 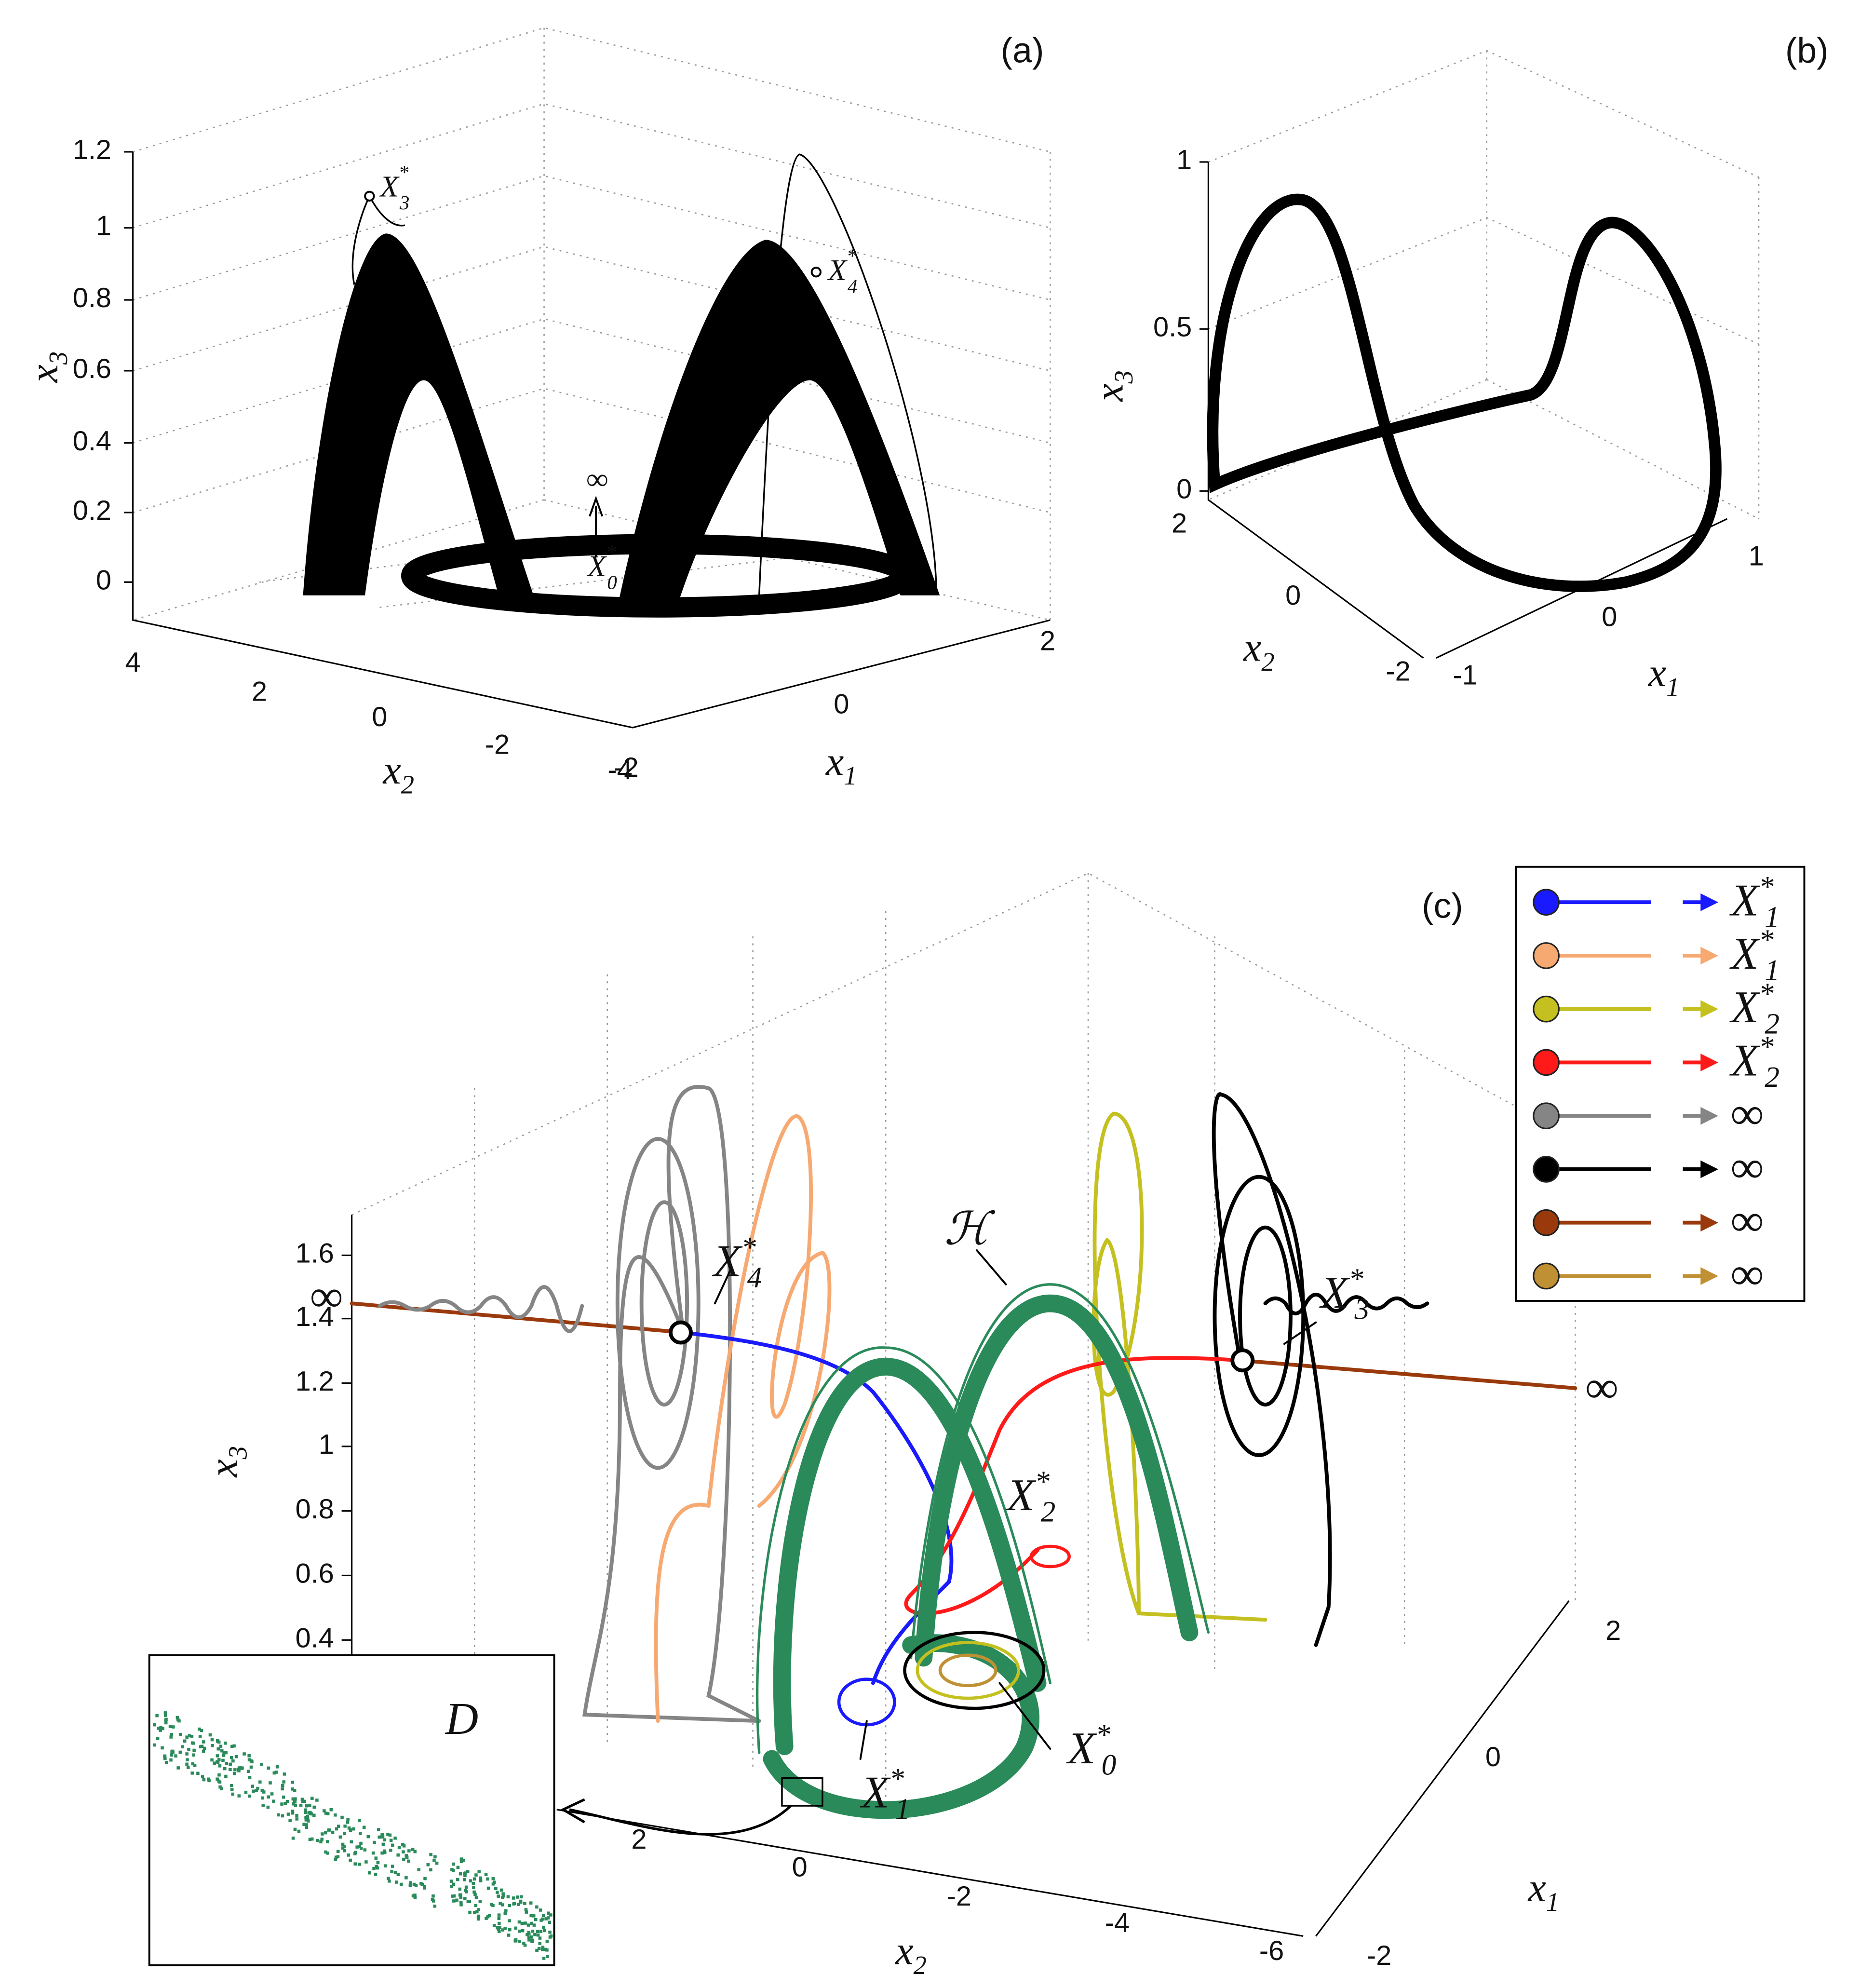 What do you see at coordinates (1184, 160) in the screenshot?
I see `tick-label: 1` at bounding box center [1184, 160].